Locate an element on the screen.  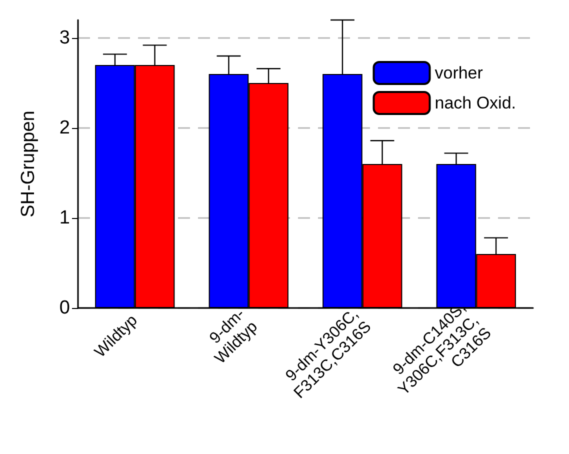
y-tick-label: 3 is located at coordinates (64, 38).